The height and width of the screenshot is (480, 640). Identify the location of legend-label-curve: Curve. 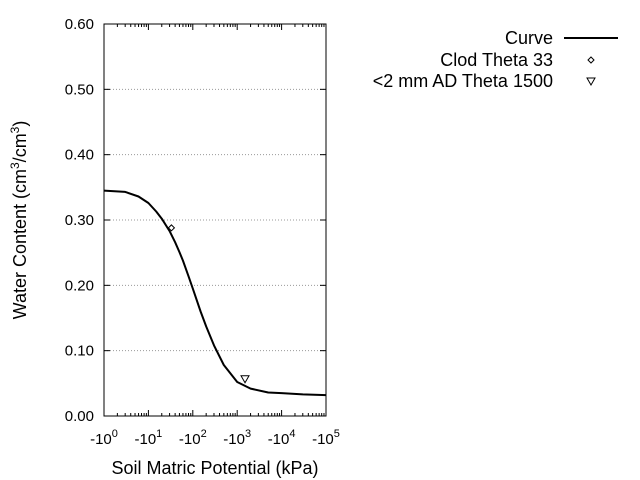
(529, 38).